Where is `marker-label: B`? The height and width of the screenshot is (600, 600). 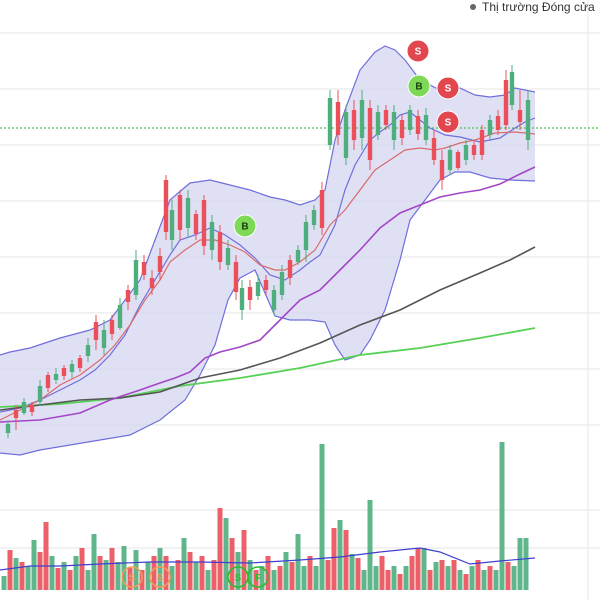
marker-label: B is located at coordinates (418, 87).